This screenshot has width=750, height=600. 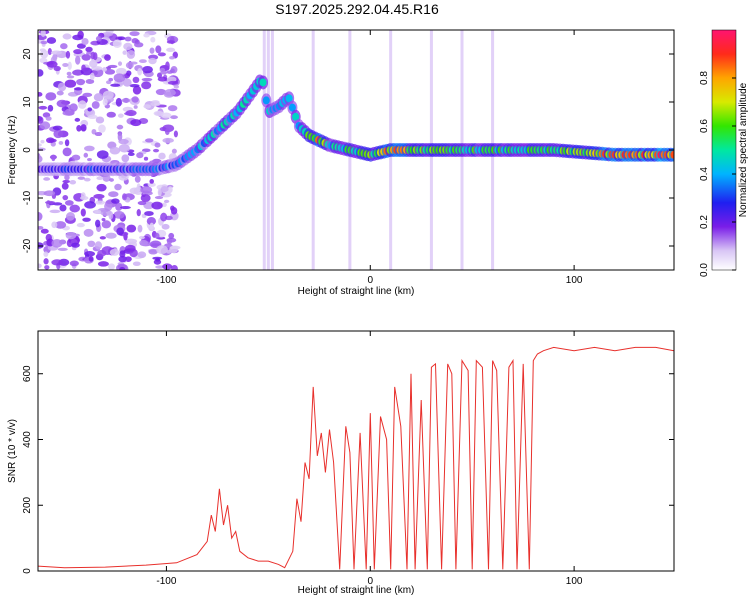 What do you see at coordinates (27, 245) in the screenshot?
I see `spectrogram-y-tick-label: -20` at bounding box center [27, 245].